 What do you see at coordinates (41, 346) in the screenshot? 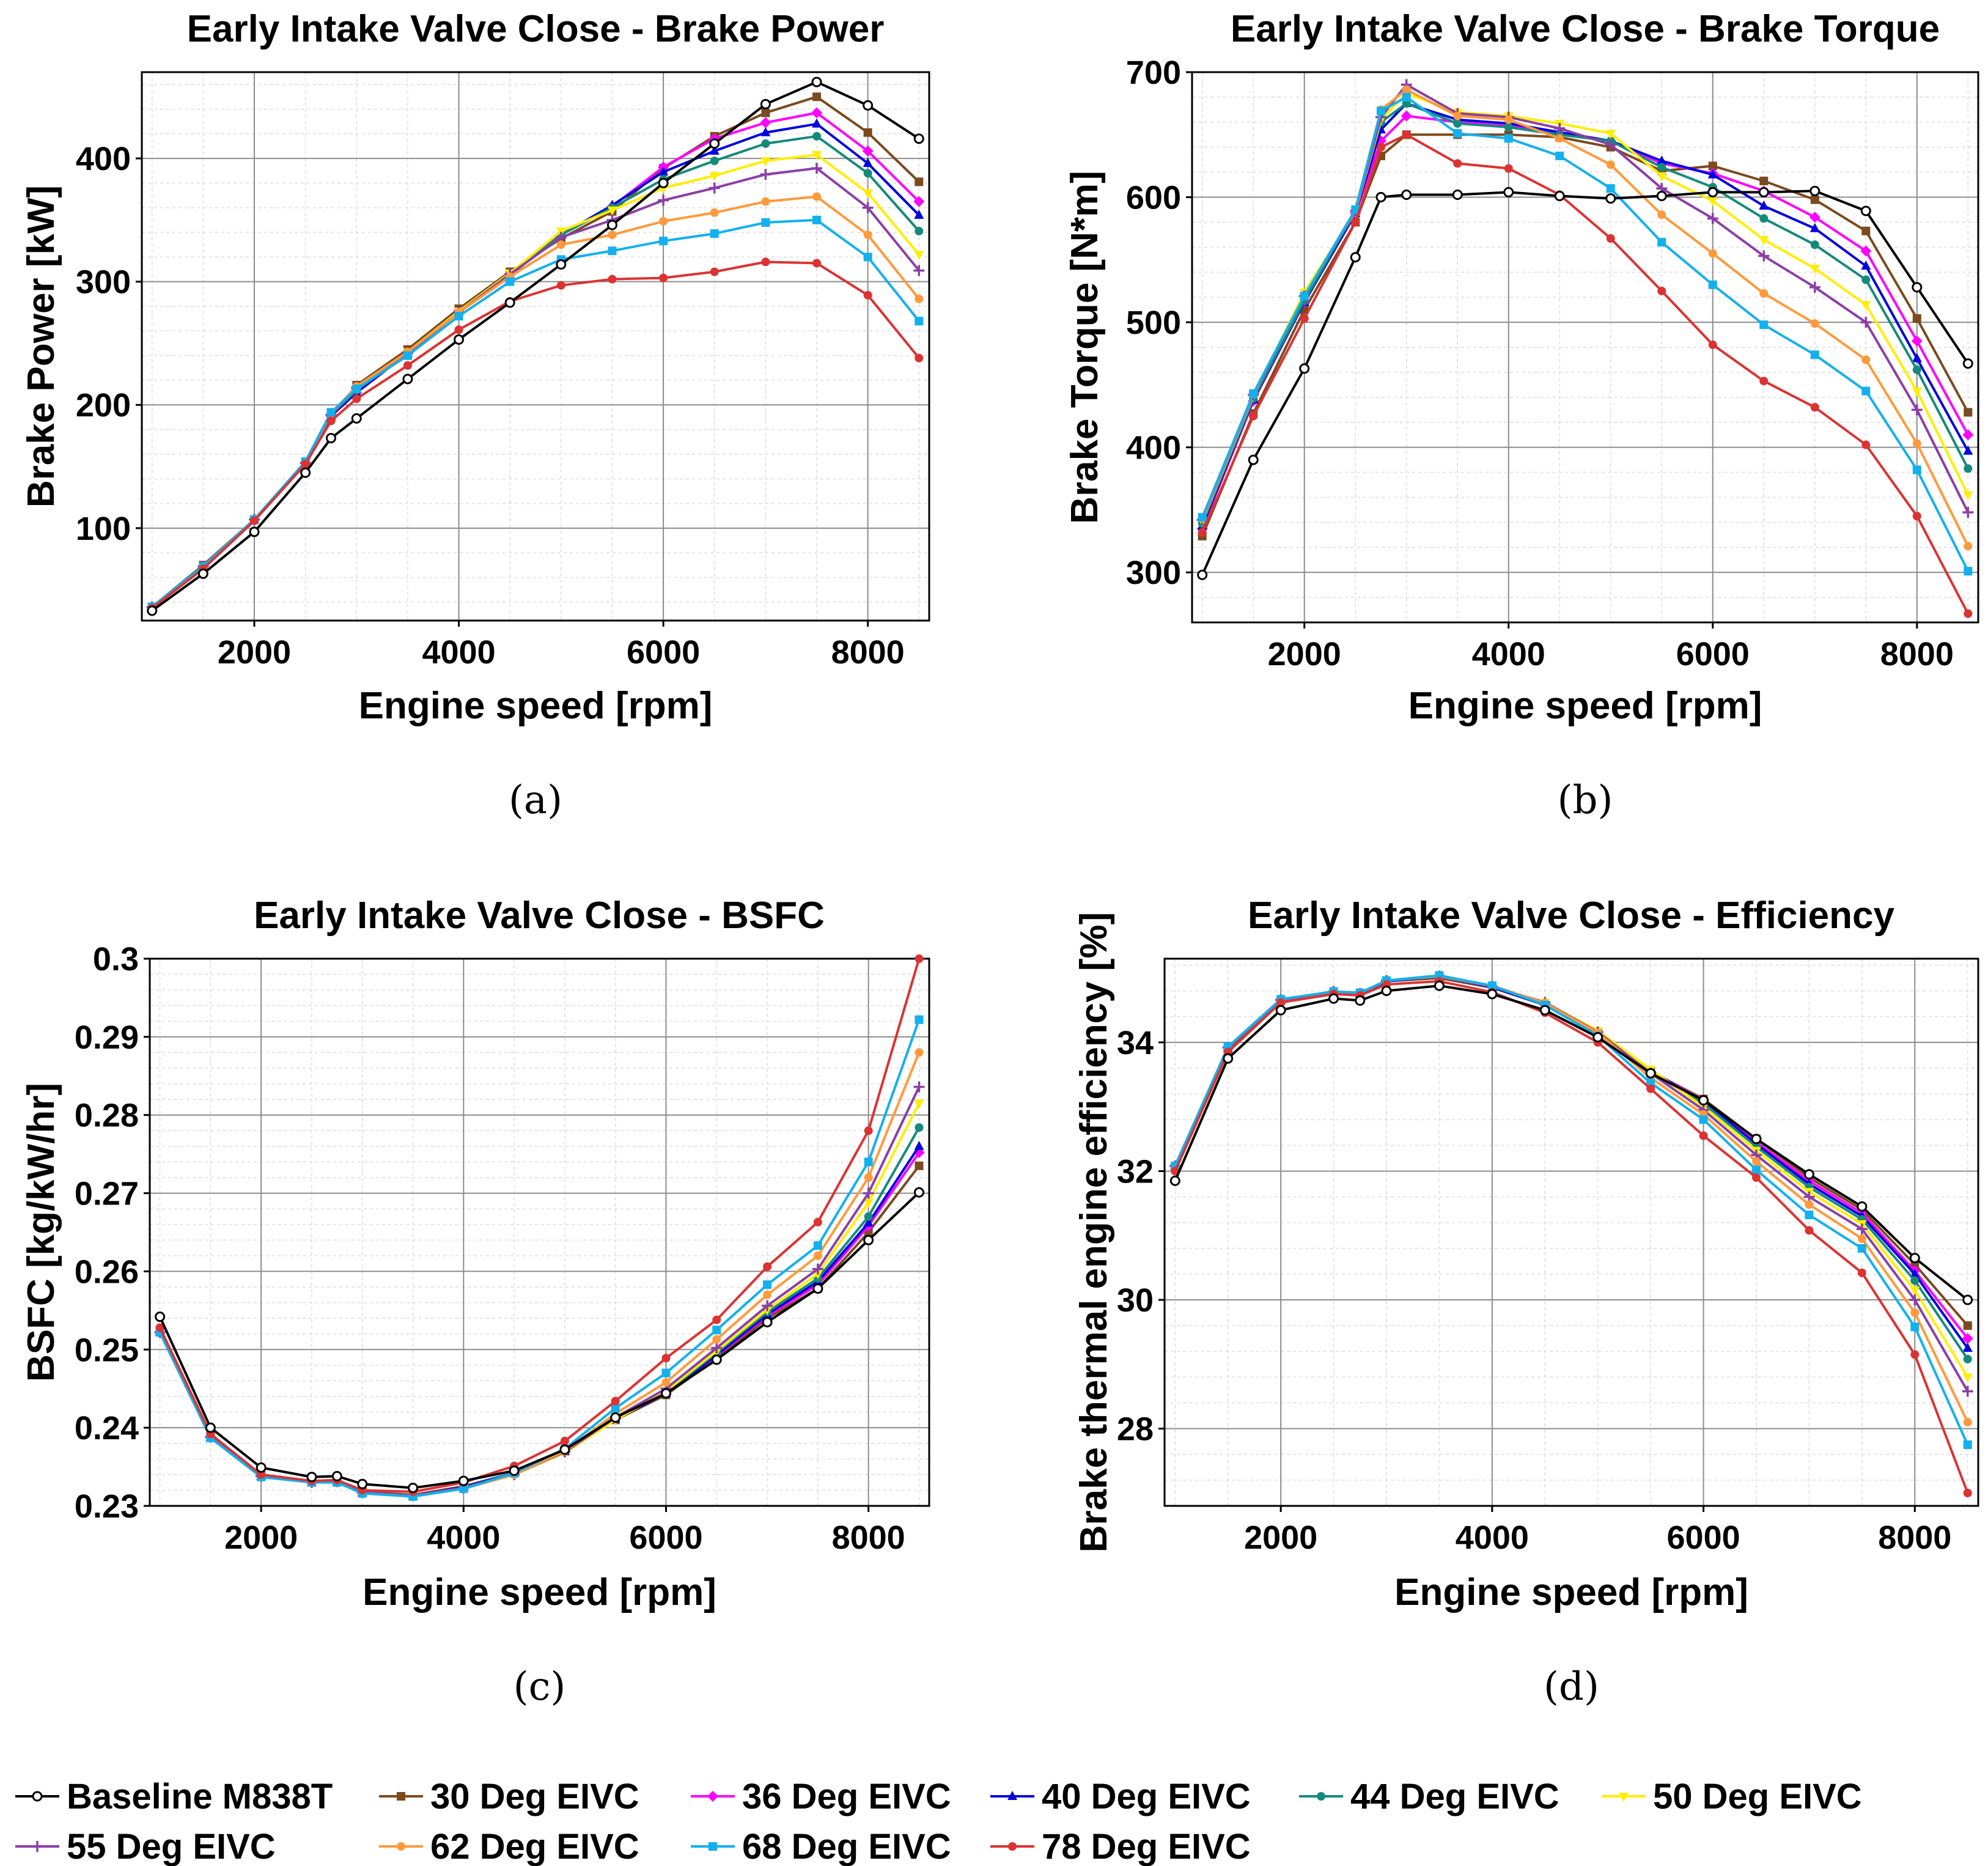
I see `y-axis-label: Brake Power [kW]` at bounding box center [41, 346].